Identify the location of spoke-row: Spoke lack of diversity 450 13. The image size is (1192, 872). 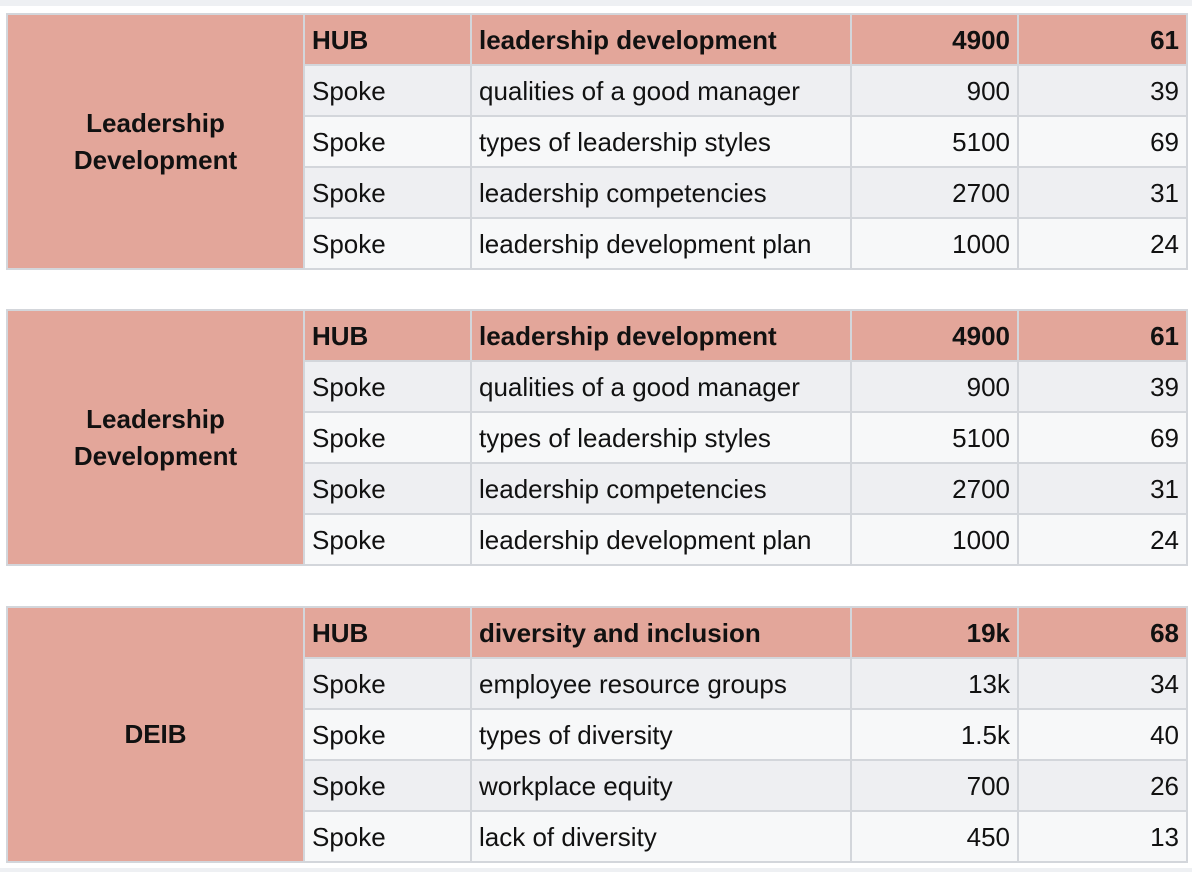
(597, 836).